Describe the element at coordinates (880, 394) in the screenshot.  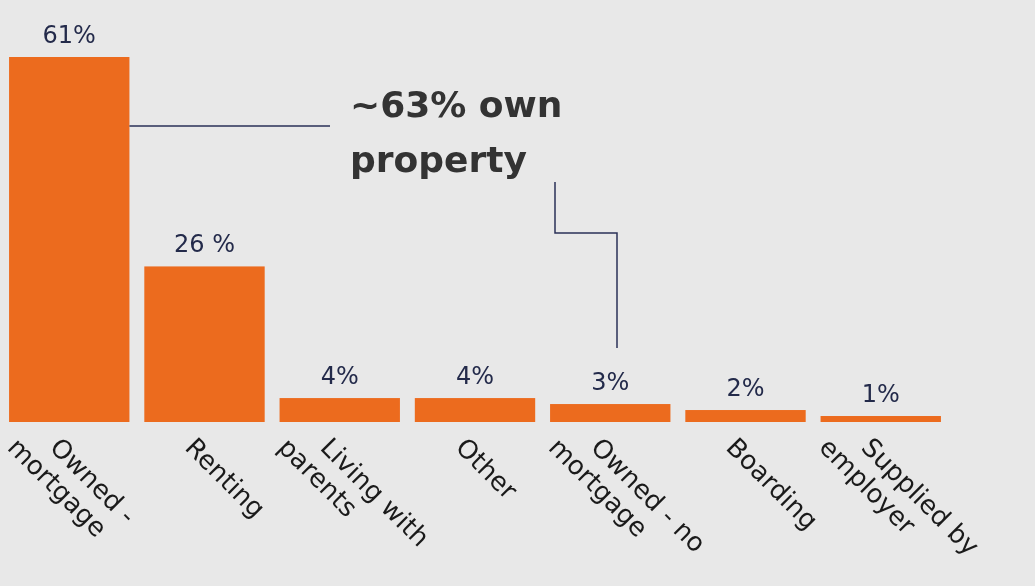
I see `data-label: 1%` at that location.